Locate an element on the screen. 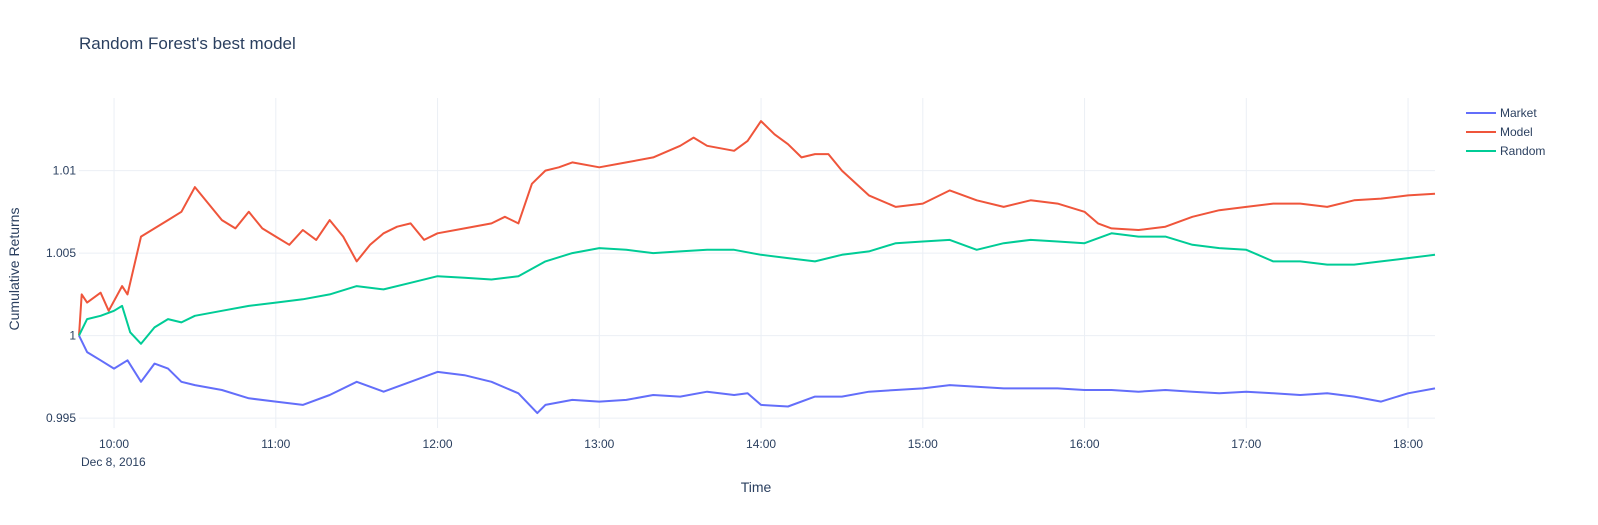  legend-item-model: Model is located at coordinates (1499, 132).